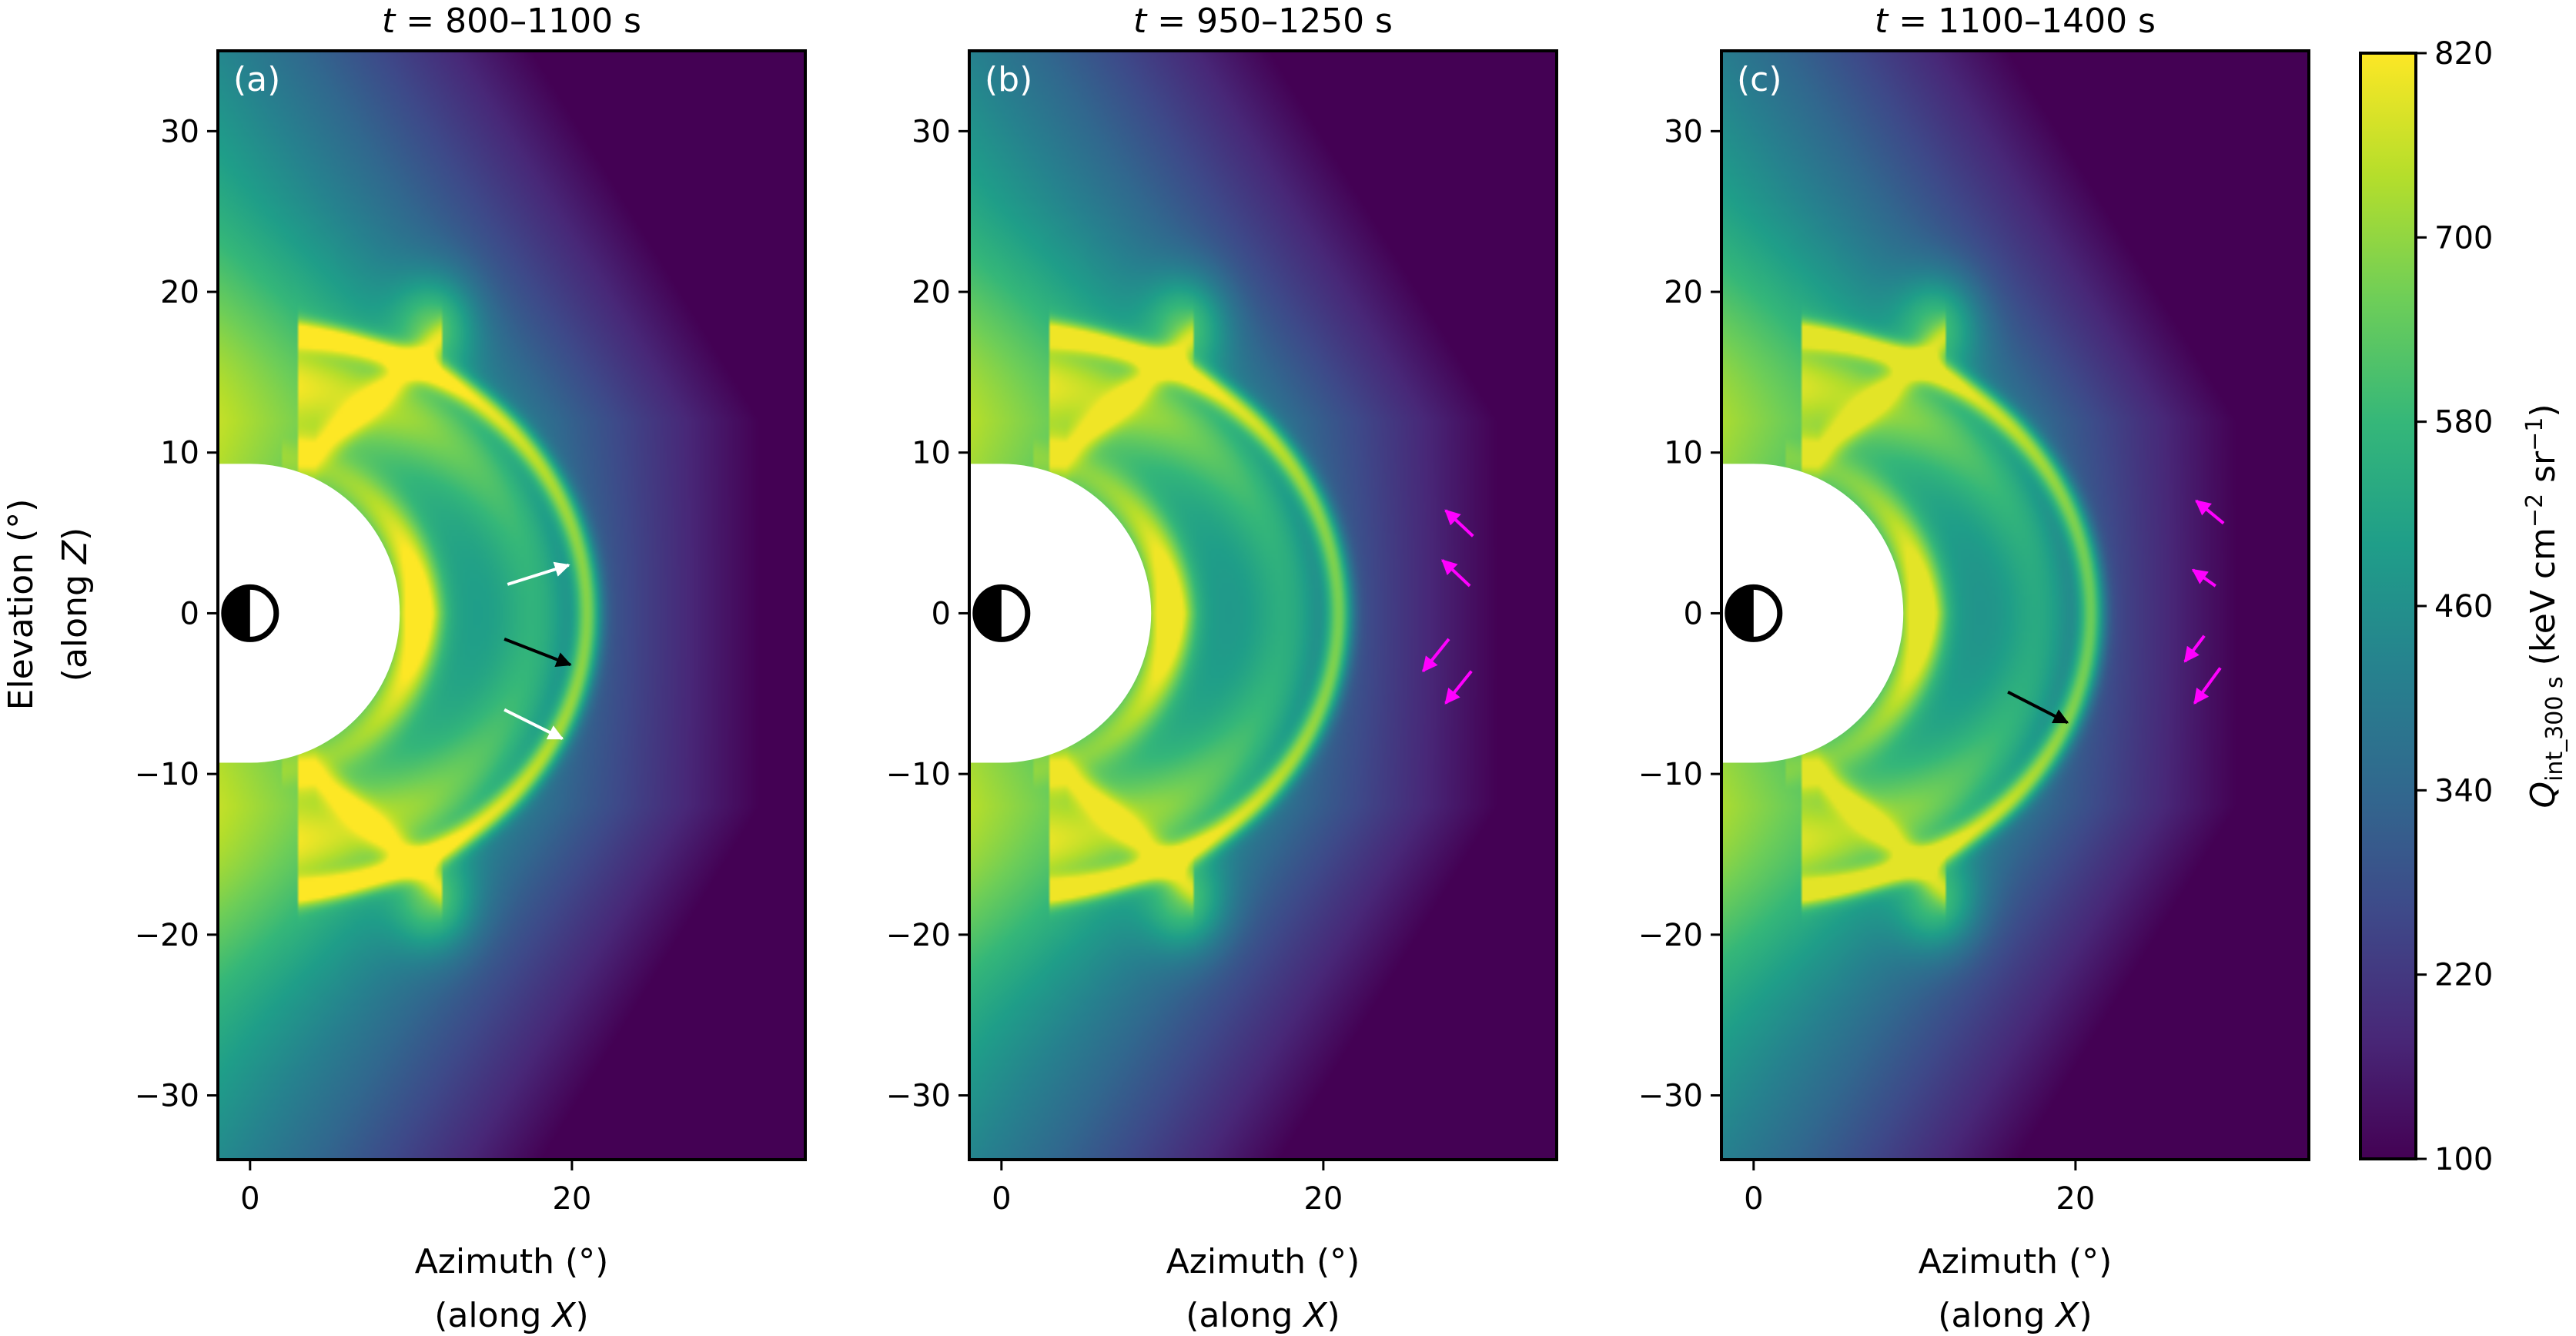 This screenshot has height=1336, width=2576. I want to click on colorbar-label-units-post: ), so click(2544, 410).